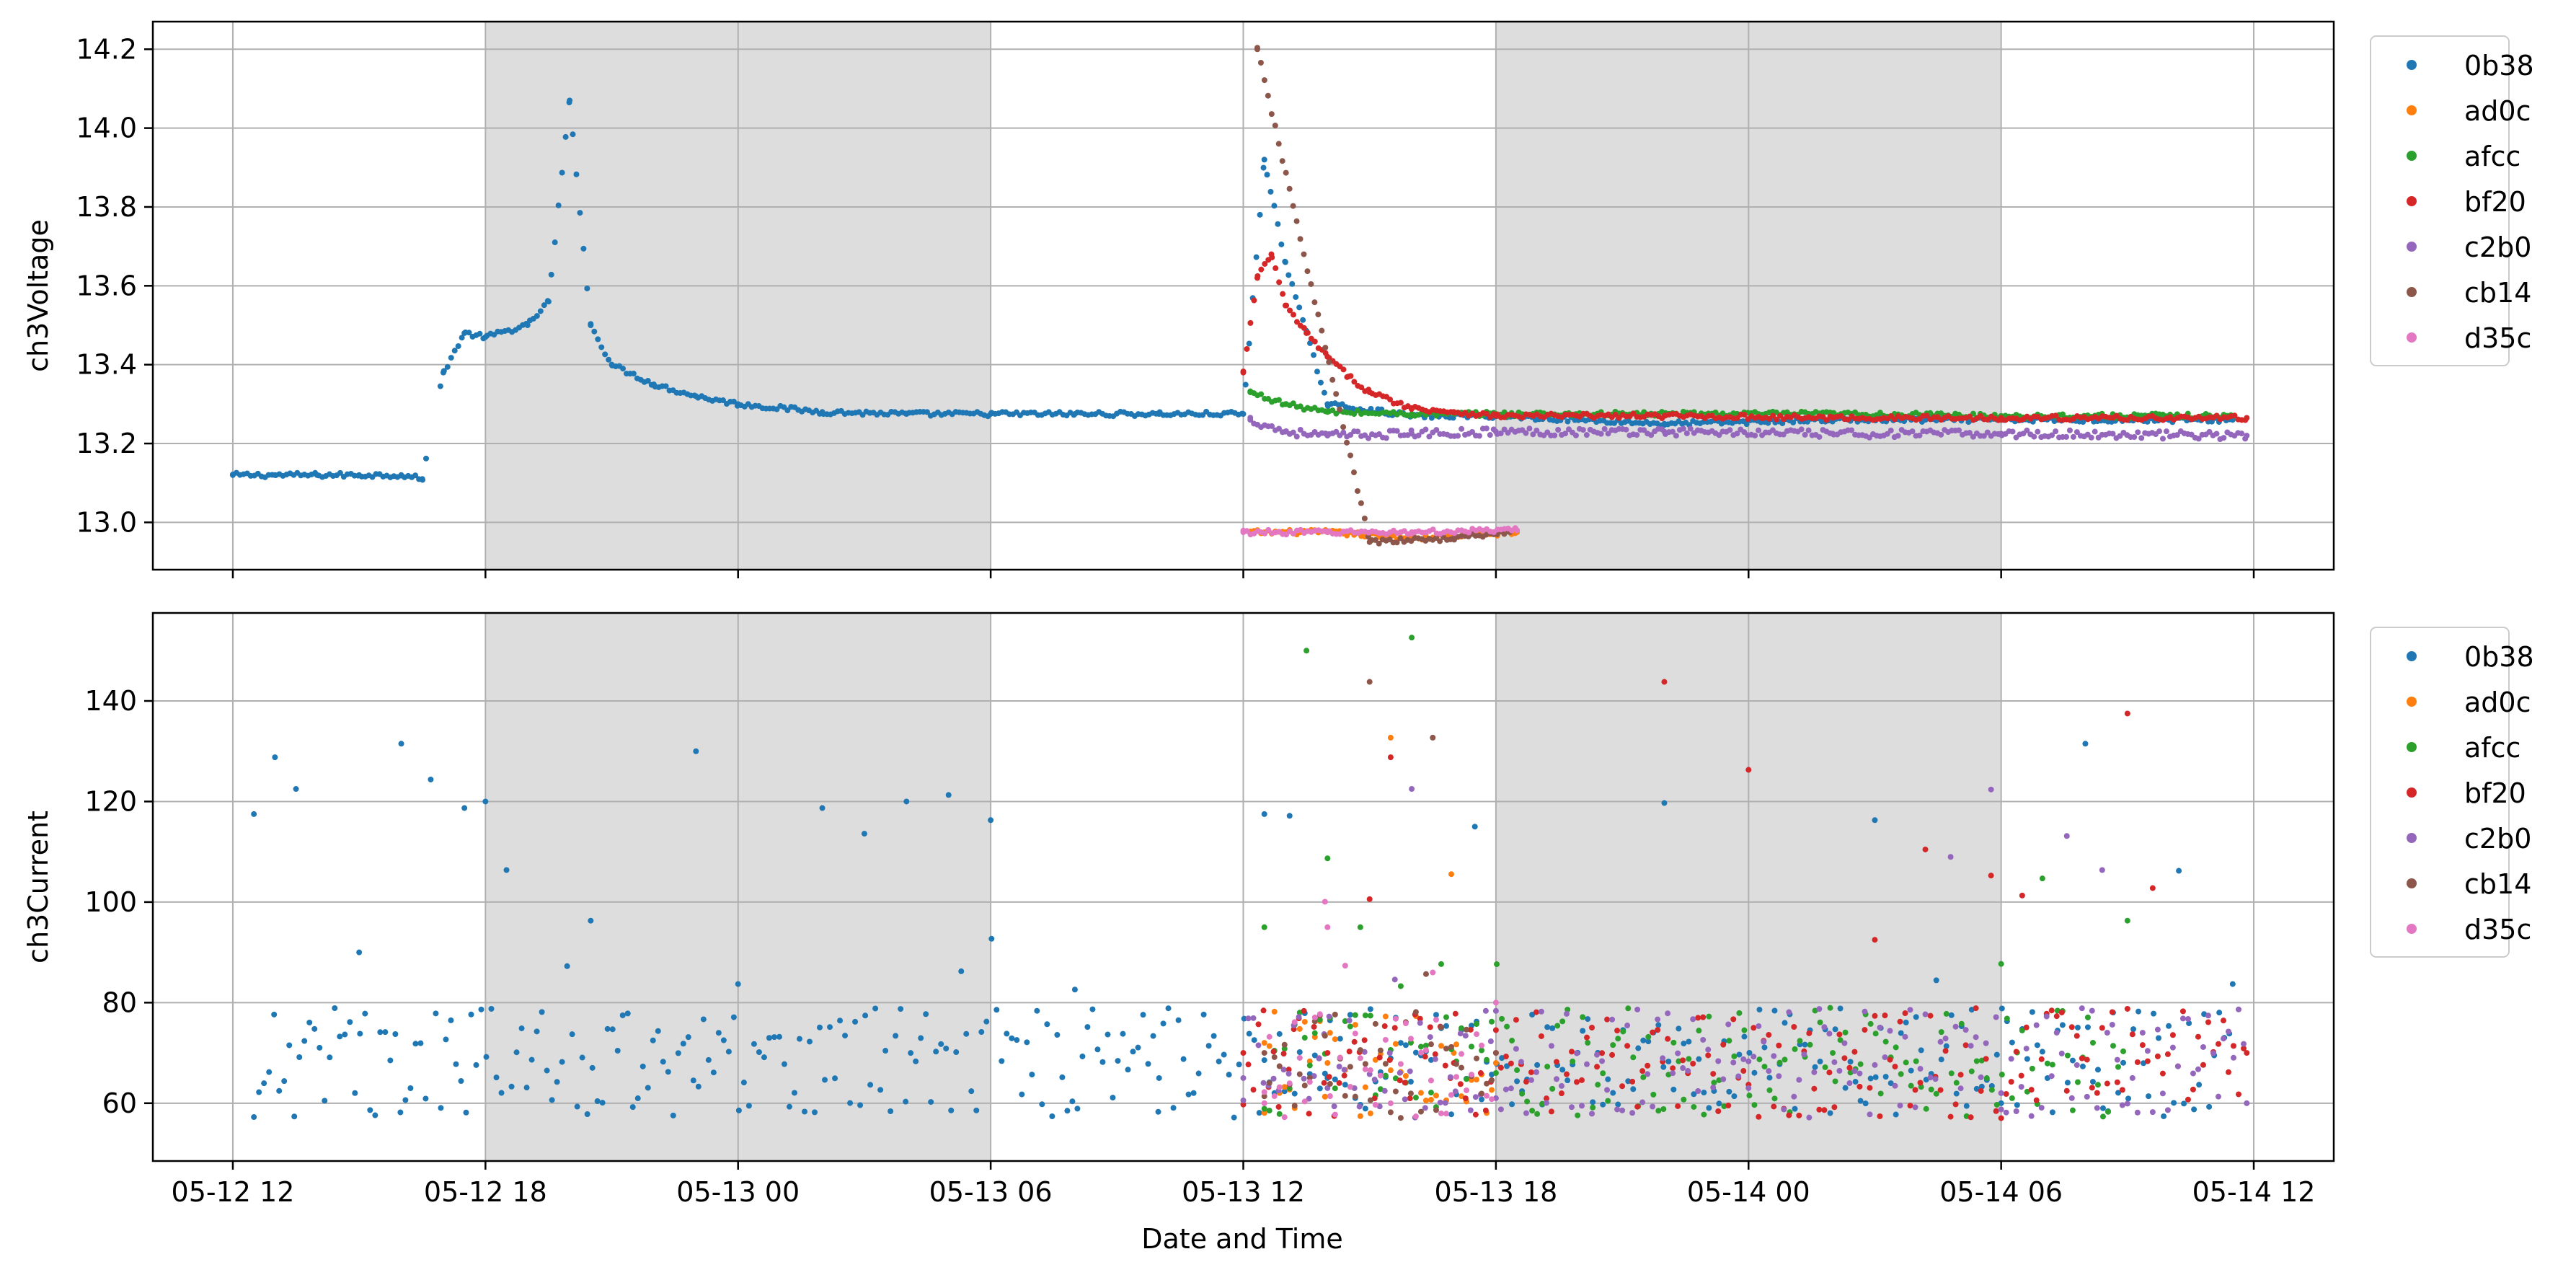 This screenshot has width=2576, height=1280. I want to click on legend-entry-label: afcc, so click(2492, 156).